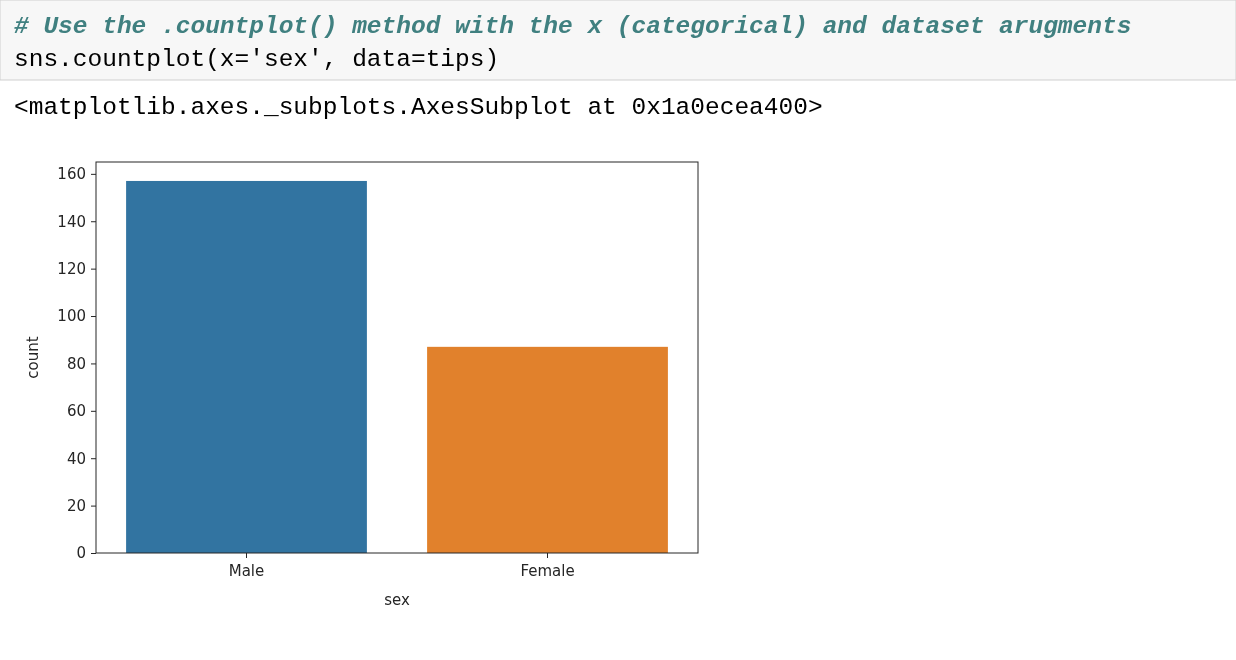  I want to click on y-tick-label: 120, so click(71, 268).